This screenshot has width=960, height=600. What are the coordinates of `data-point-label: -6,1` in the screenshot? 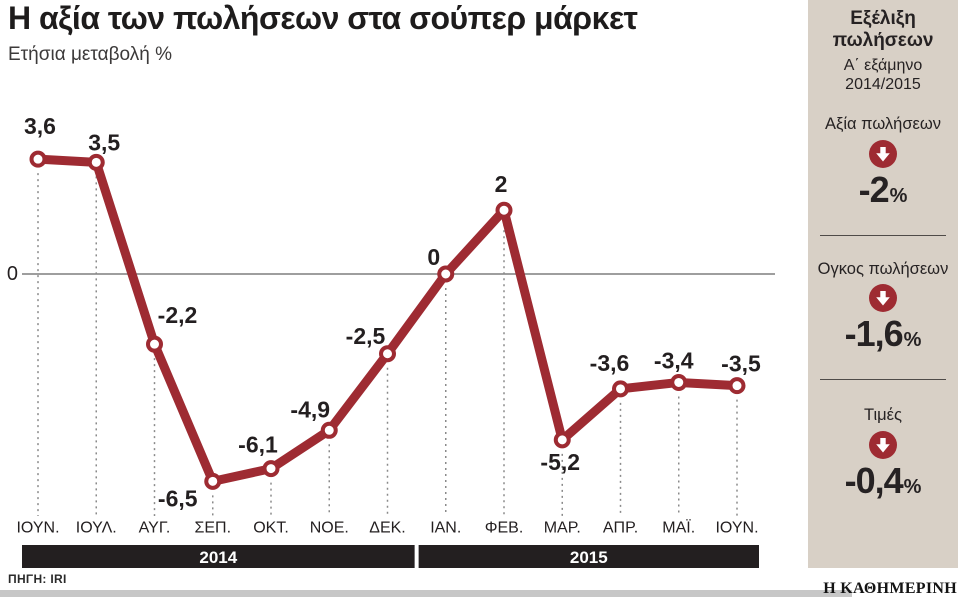 It's located at (258, 445).